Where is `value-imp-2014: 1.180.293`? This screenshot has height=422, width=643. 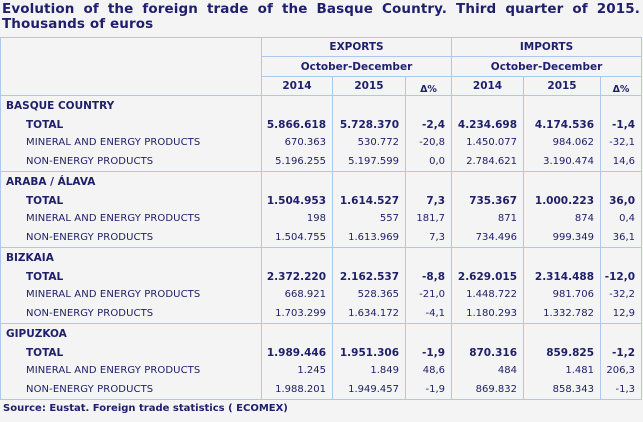 value-imp-2014: 1.180.293 is located at coordinates (492, 313).